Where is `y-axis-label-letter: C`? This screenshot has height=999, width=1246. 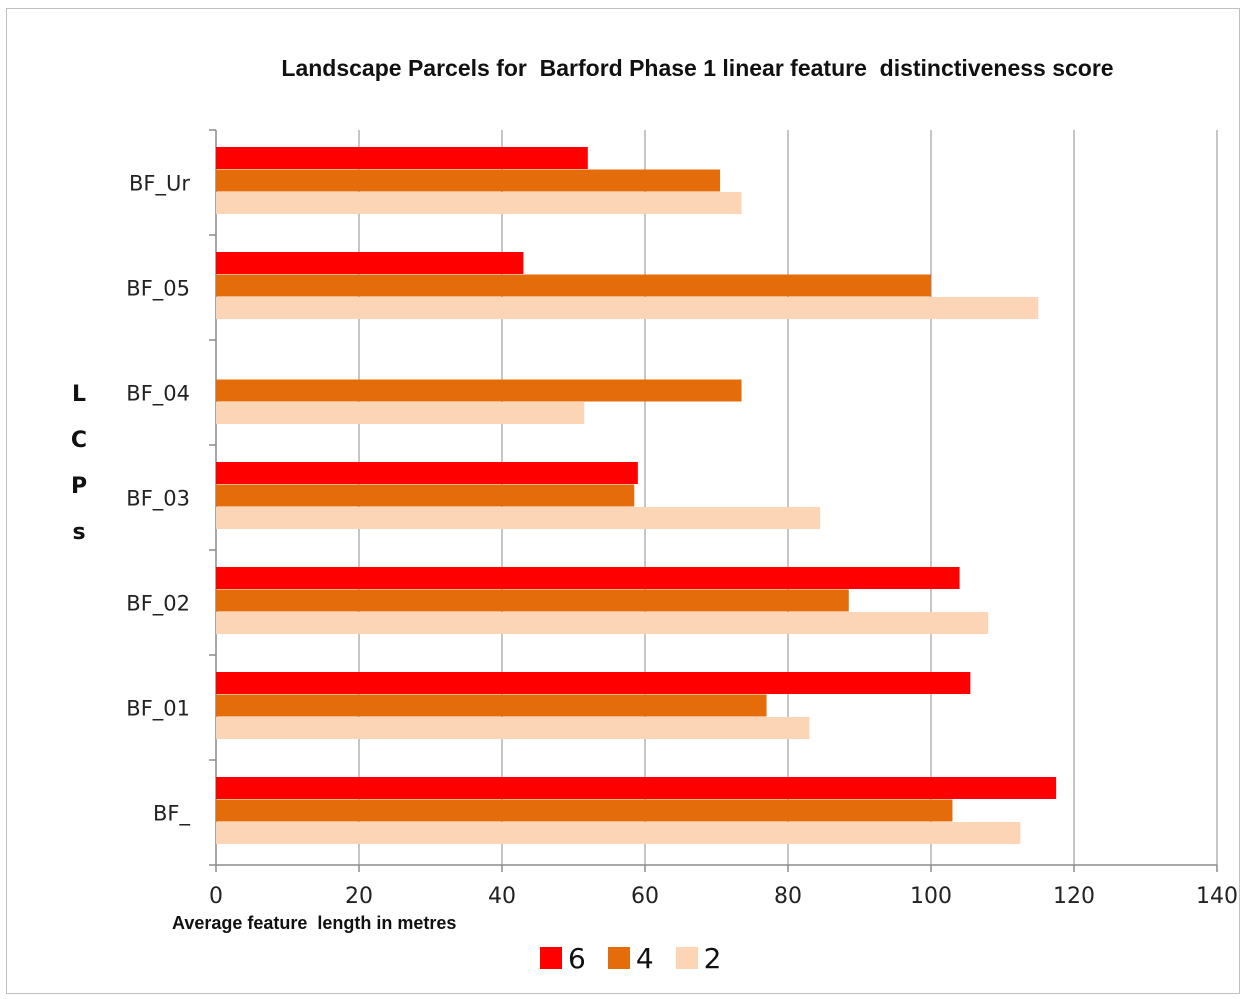
y-axis-label-letter: C is located at coordinates (79, 440).